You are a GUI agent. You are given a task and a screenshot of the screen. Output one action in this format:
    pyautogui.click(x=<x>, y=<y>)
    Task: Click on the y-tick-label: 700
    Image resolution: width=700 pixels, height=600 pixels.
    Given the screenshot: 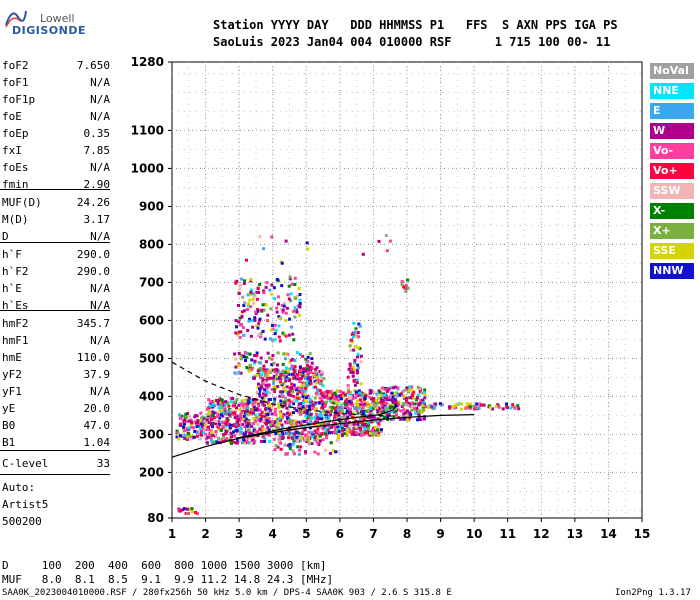 What is the action you would take?
    pyautogui.click(x=151, y=282)
    